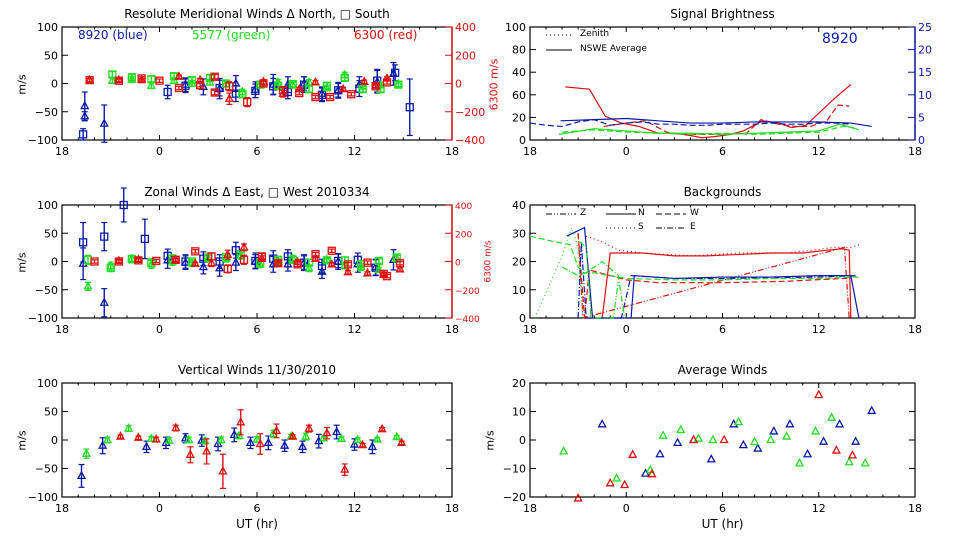 This screenshot has height=540, width=960. I want to click on zonal-y2tick-label: −400, so click(467, 320).